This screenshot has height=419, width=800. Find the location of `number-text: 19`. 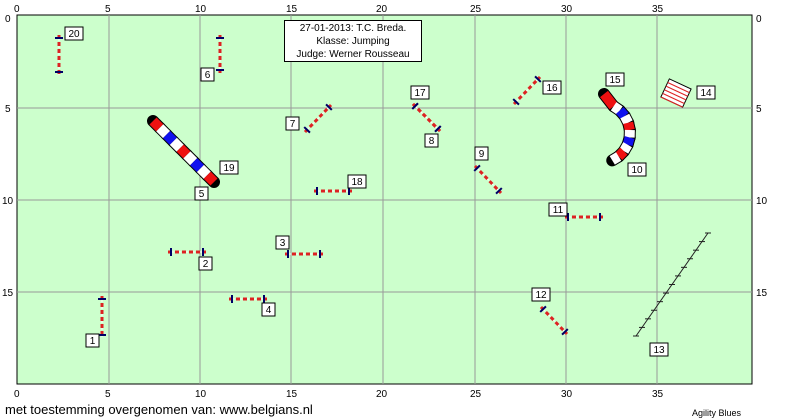

number-text: 19 is located at coordinates (229, 168).